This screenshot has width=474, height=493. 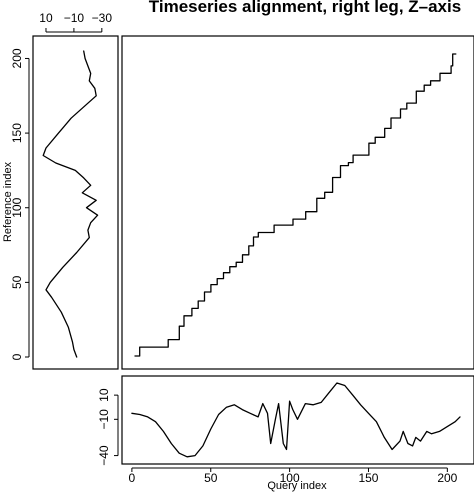 What do you see at coordinates (290, 478) in the screenshot?
I see `query-x-tick-label: 100` at bounding box center [290, 478].